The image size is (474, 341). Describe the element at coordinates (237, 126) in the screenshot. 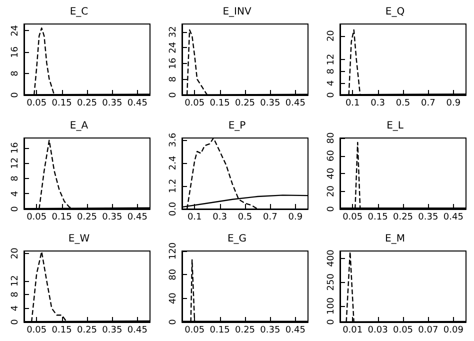

I see `chart-title: E_P` at that location.